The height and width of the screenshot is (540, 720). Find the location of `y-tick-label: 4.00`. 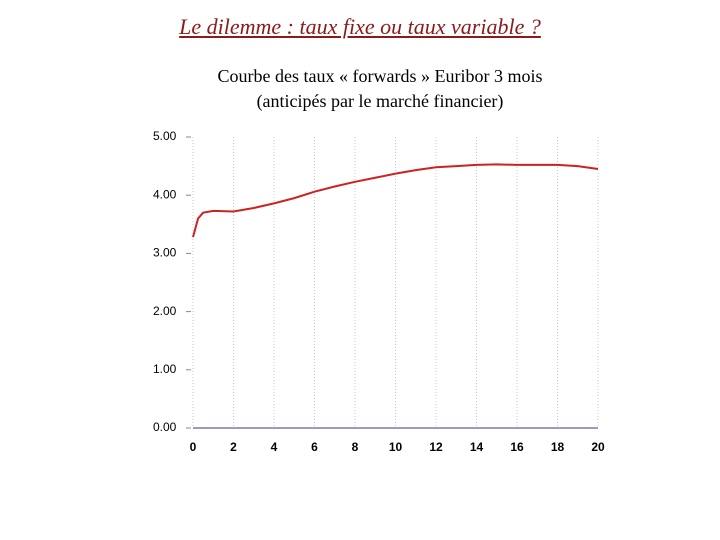

y-tick-label: 4.00 is located at coordinates (165, 194).